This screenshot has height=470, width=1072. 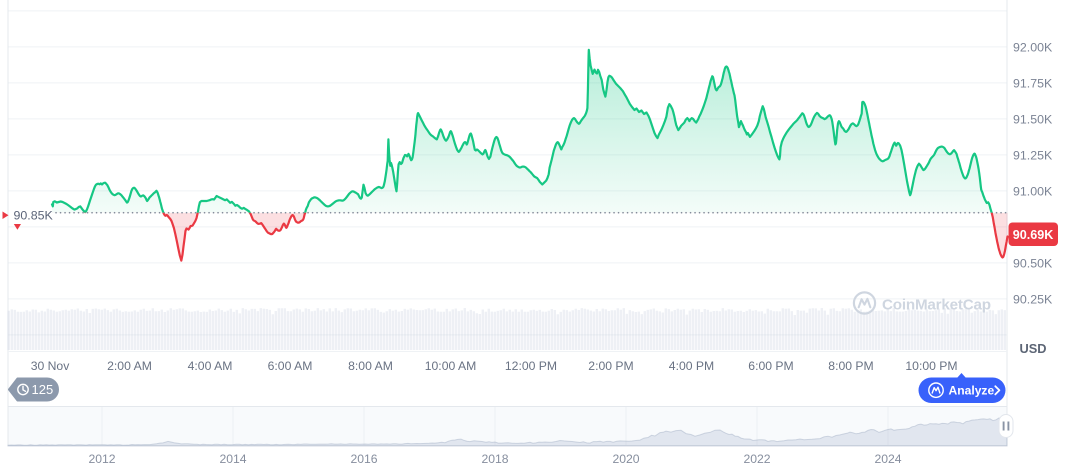 What do you see at coordinates (1033, 263) in the screenshot?
I see `svg-text: 90.50K` at bounding box center [1033, 263].